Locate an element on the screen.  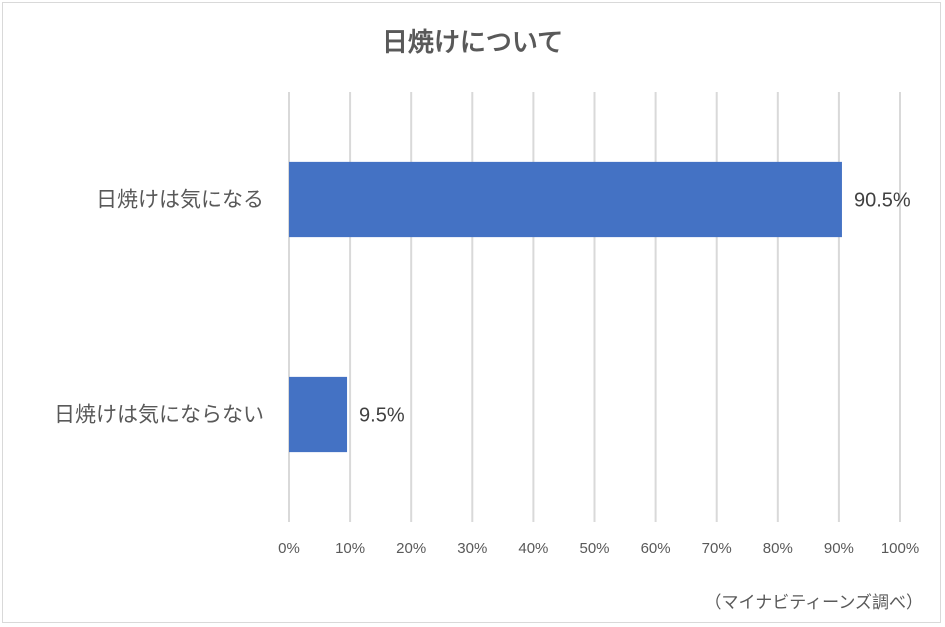
data-label: 9.5% is located at coordinates (382, 416).